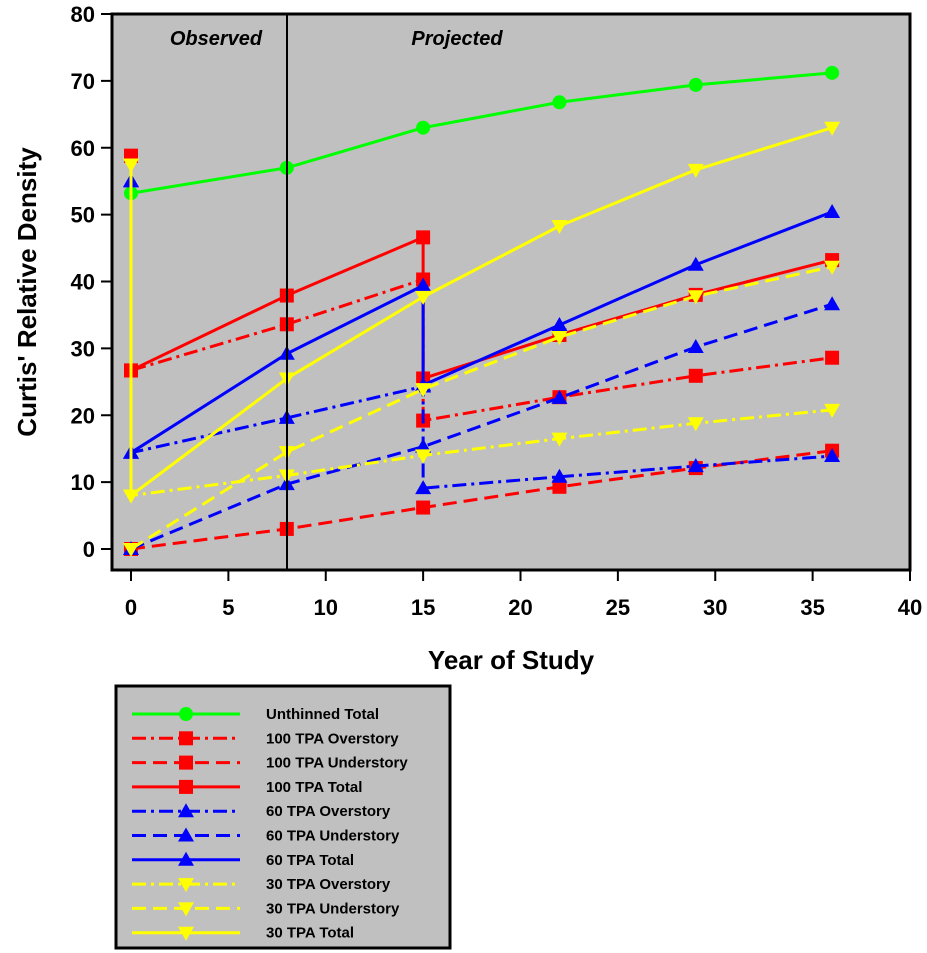  Describe the element at coordinates (83, 348) in the screenshot. I see `y-tick-label: 30` at that location.